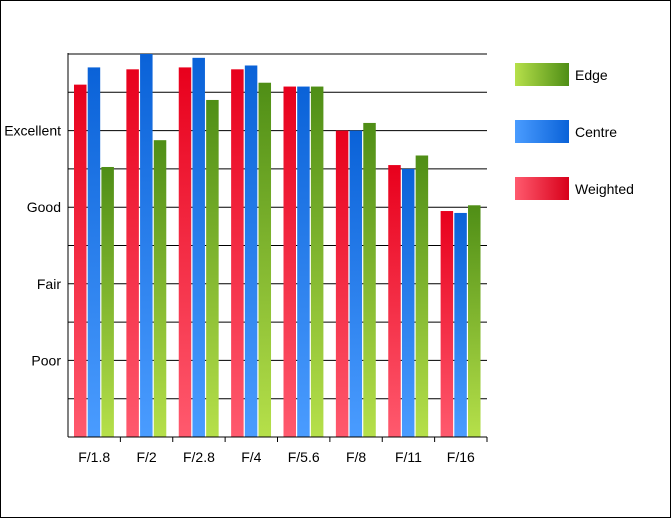  Describe the element at coordinates (604, 189) in the screenshot. I see `legend-label: Weighted` at that location.